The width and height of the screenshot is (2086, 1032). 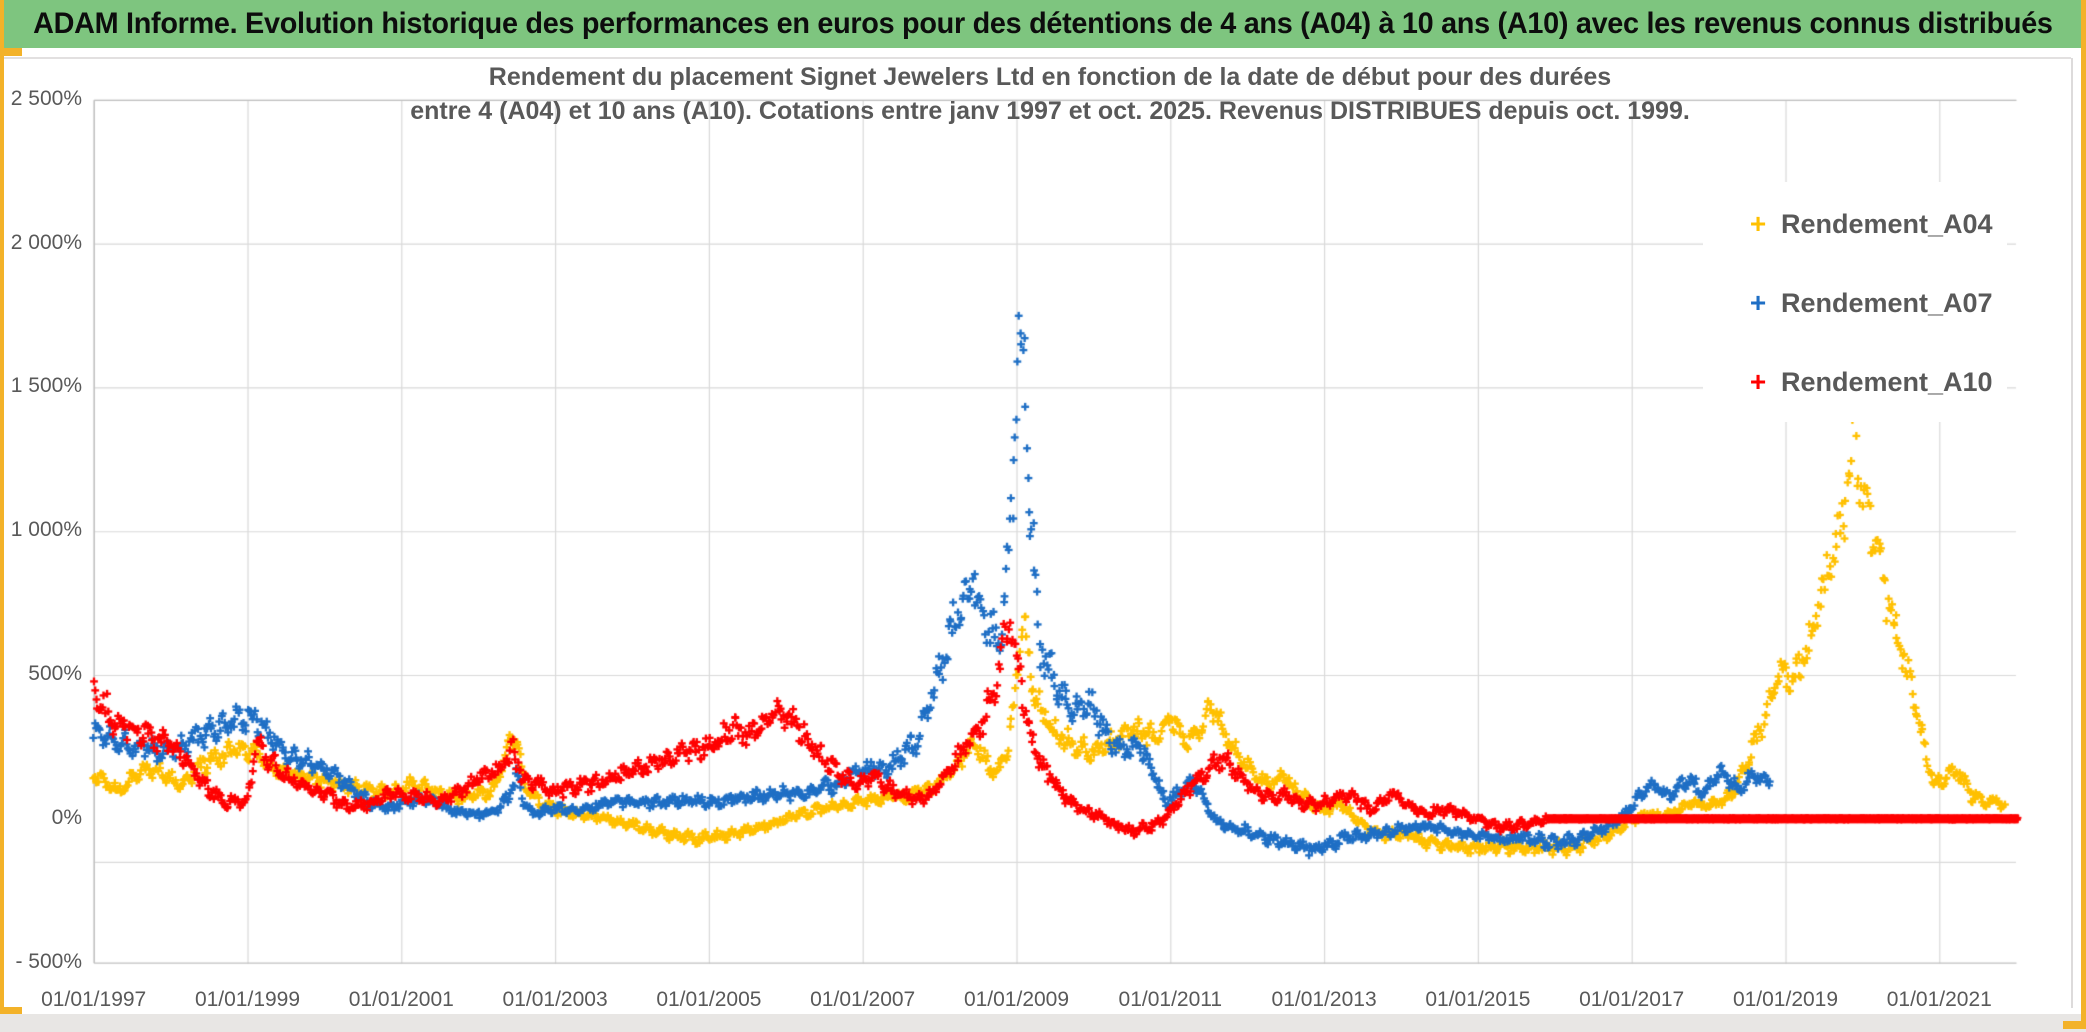 What do you see at coordinates (2083, 514) in the screenshot?
I see `frame-right-gold-strip` at bounding box center [2083, 514].